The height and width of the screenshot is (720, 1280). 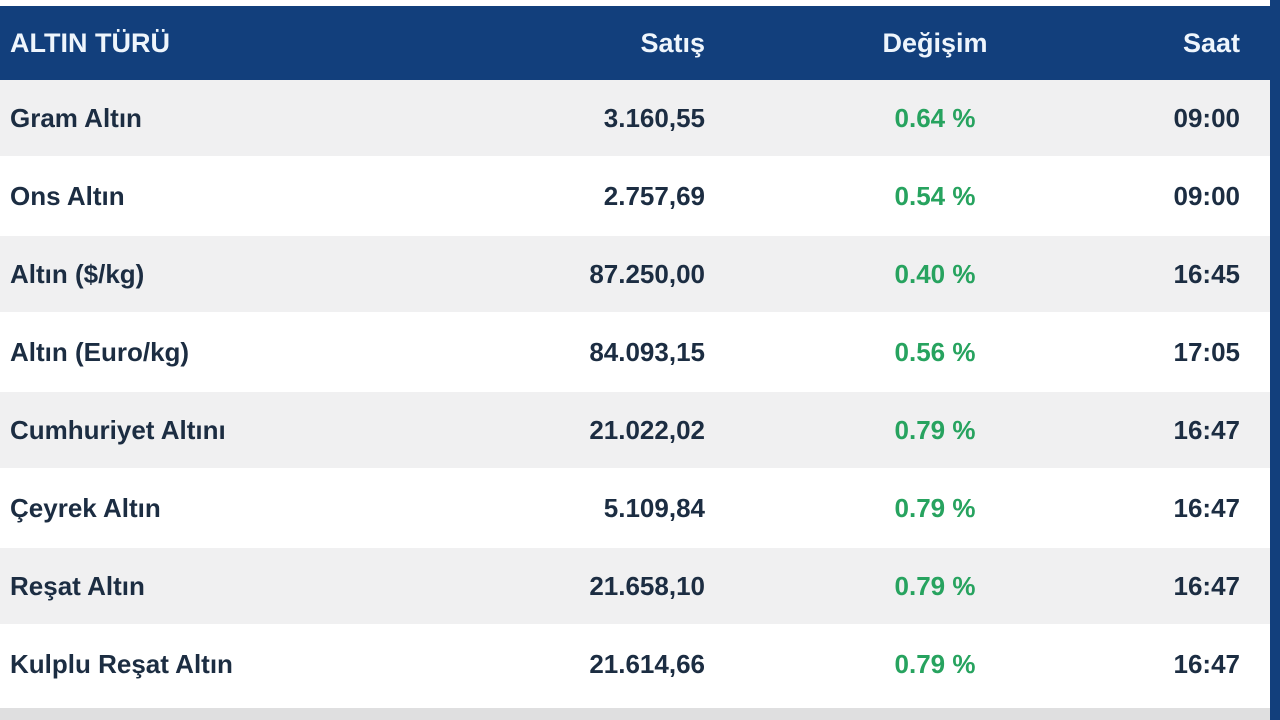 What do you see at coordinates (672, 42) in the screenshot?
I see `column-header-sale: Satış` at bounding box center [672, 42].